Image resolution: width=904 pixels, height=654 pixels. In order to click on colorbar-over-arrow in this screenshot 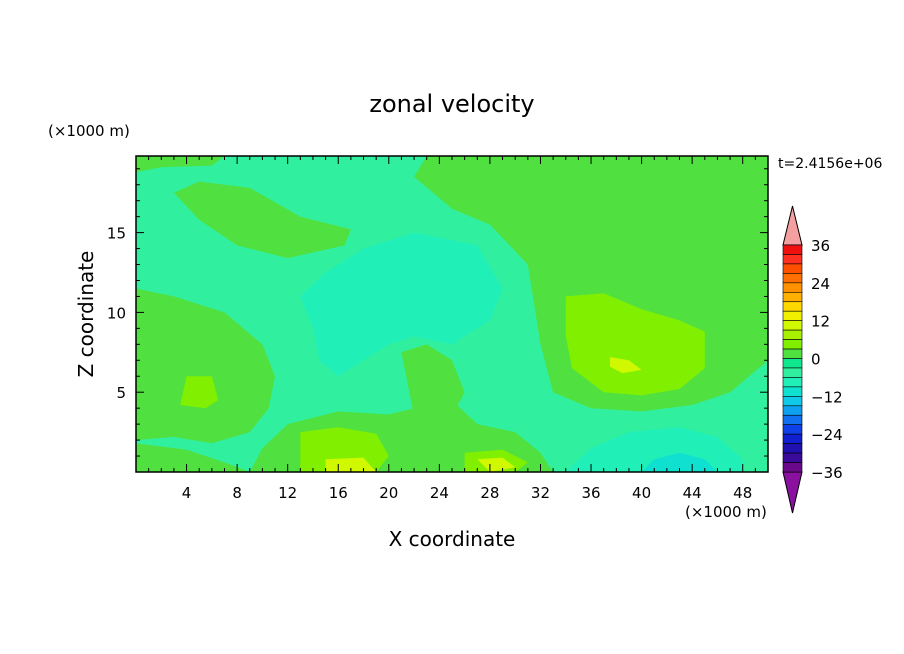, I will do `click(792, 225)`.